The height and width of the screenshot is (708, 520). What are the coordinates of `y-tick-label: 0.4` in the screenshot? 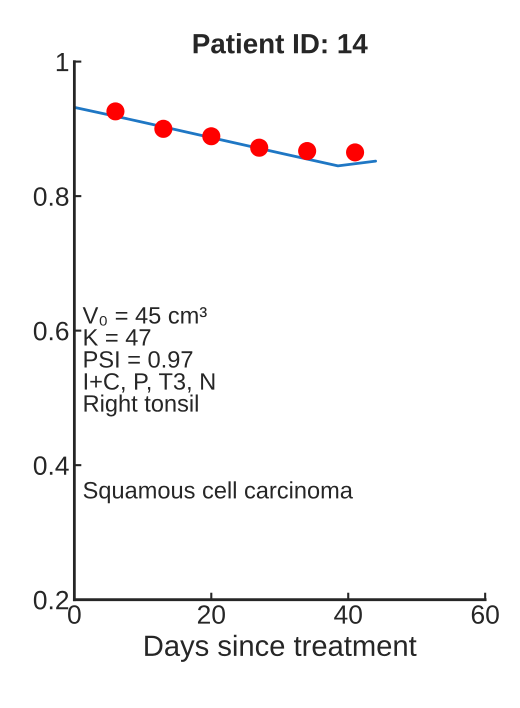 It's located at (51, 465).